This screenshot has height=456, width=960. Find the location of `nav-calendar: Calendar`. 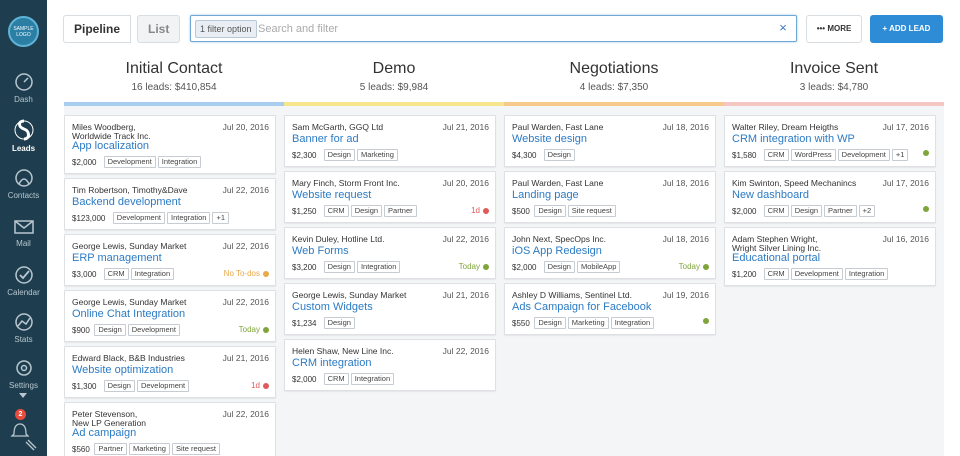

nav-calendar: Calendar is located at coordinates (23, 290).